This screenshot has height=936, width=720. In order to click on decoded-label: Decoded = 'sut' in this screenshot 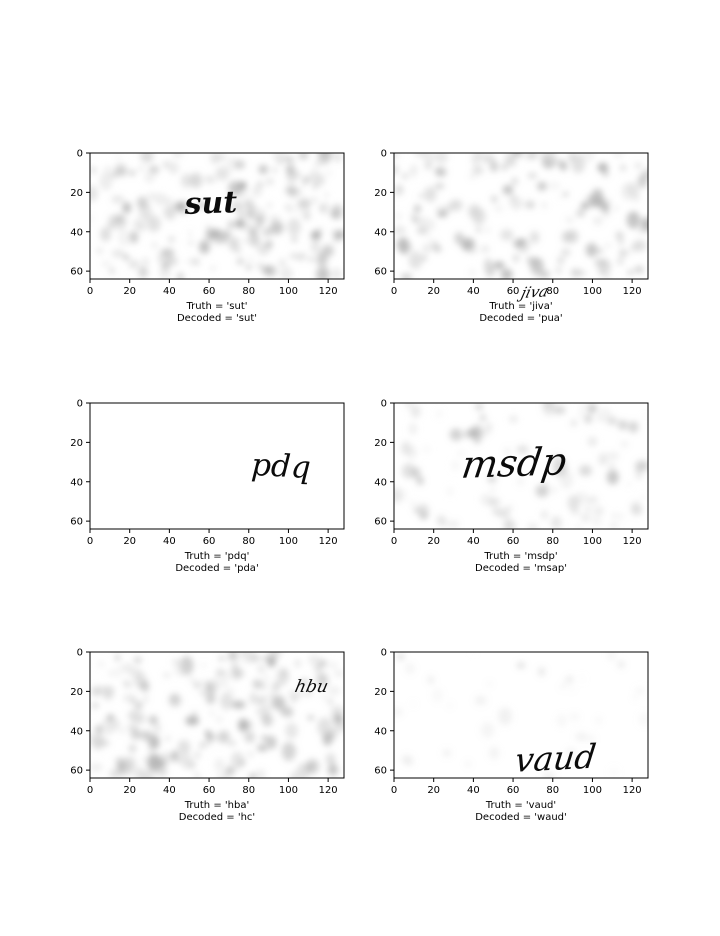, I will do `click(217, 318)`.